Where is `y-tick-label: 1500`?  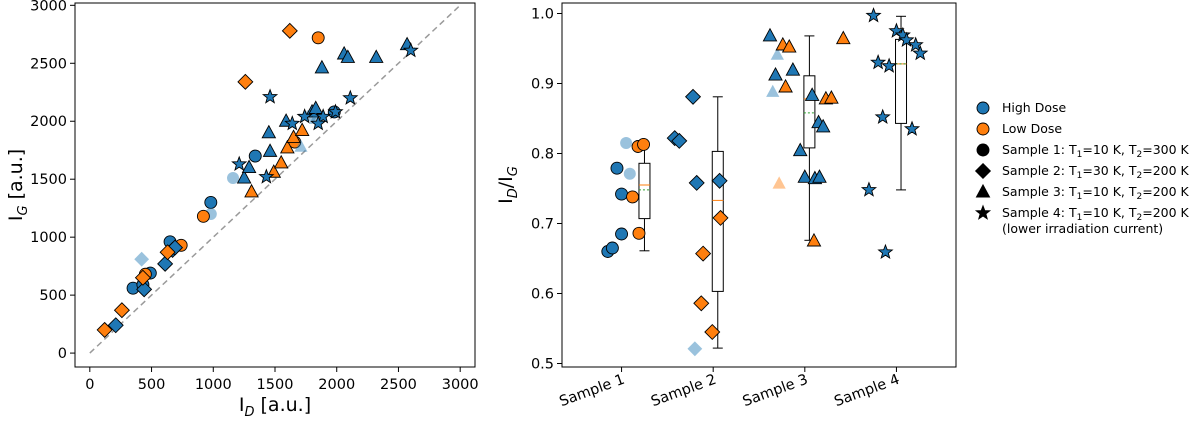
y-tick-label: 1500 is located at coordinates (48, 180).